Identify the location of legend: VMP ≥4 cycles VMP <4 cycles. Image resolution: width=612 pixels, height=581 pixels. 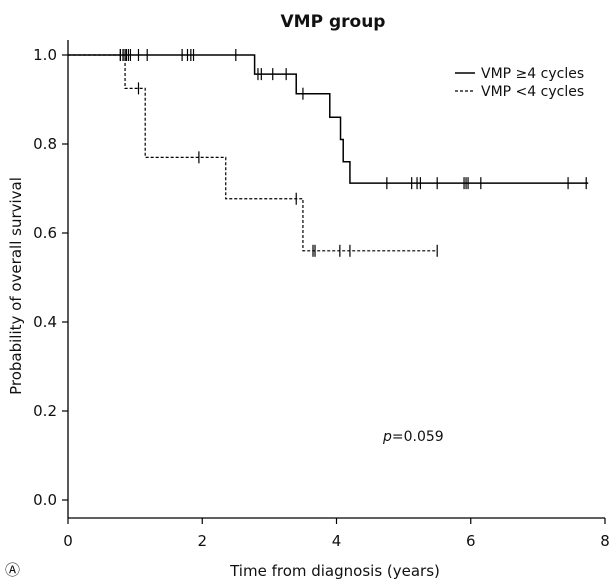
(519, 83).